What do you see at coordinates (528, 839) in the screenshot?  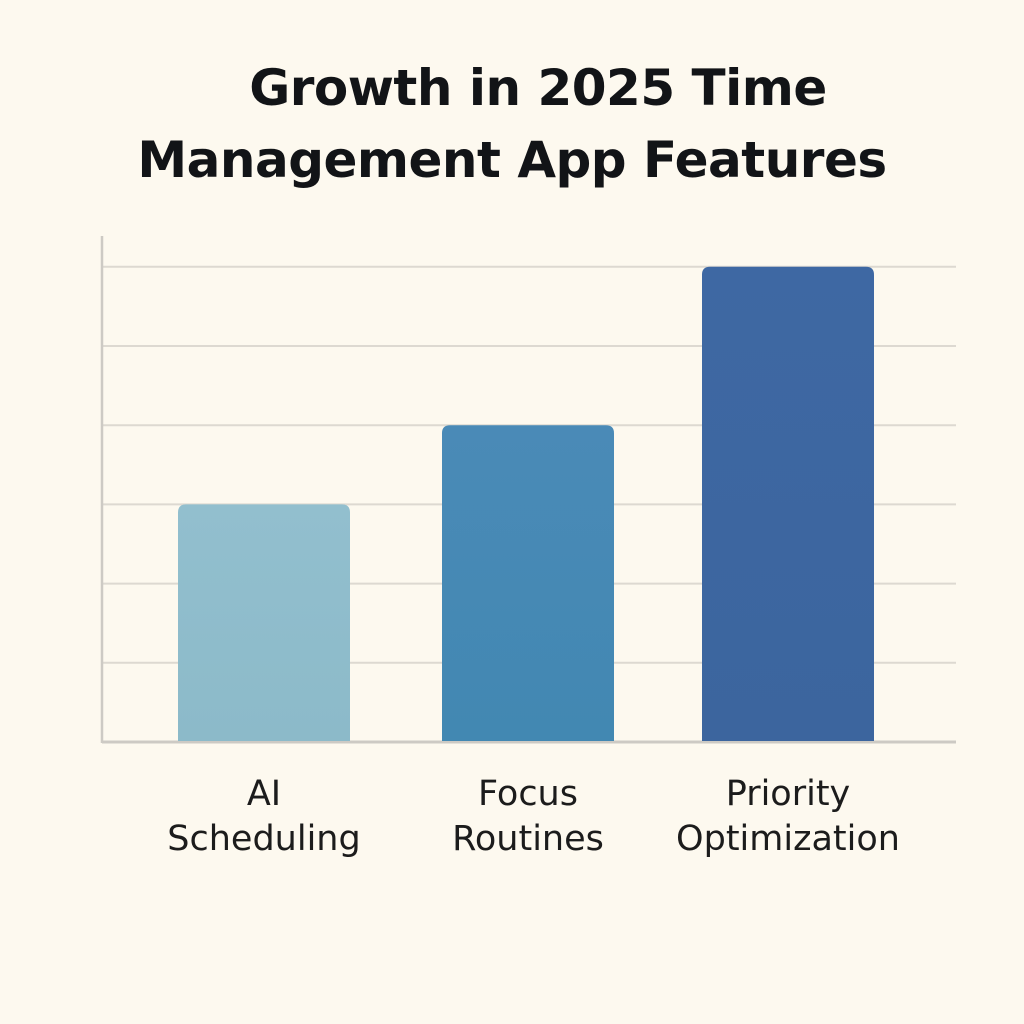 I see `x-tick-label-line: Routines` at bounding box center [528, 839].